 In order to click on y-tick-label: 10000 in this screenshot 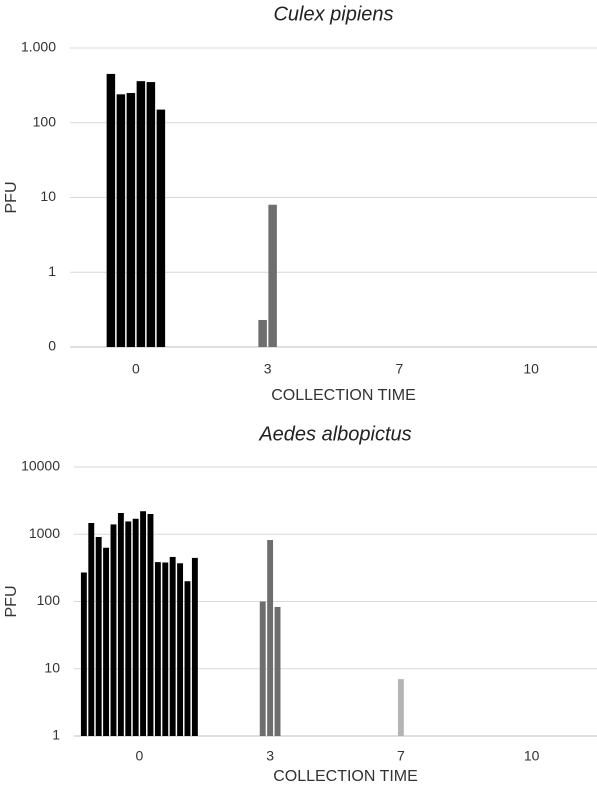, I will do `click(40, 466)`.